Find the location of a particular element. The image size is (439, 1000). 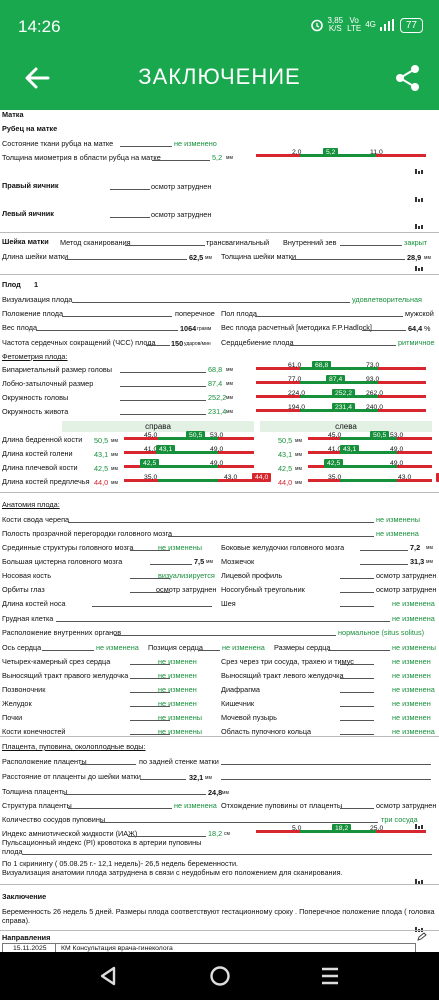

chest-value: не изменена is located at coordinates (413, 618).